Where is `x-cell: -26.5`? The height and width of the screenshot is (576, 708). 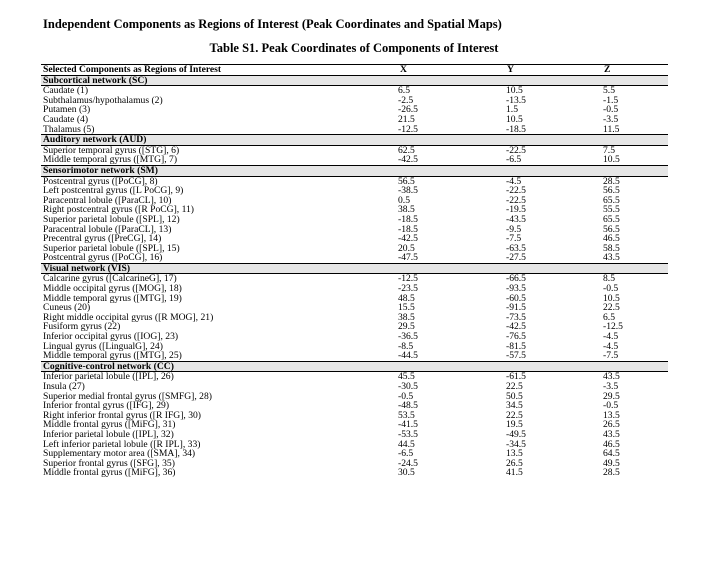
x-cell: -26.5 is located at coordinates (408, 110).